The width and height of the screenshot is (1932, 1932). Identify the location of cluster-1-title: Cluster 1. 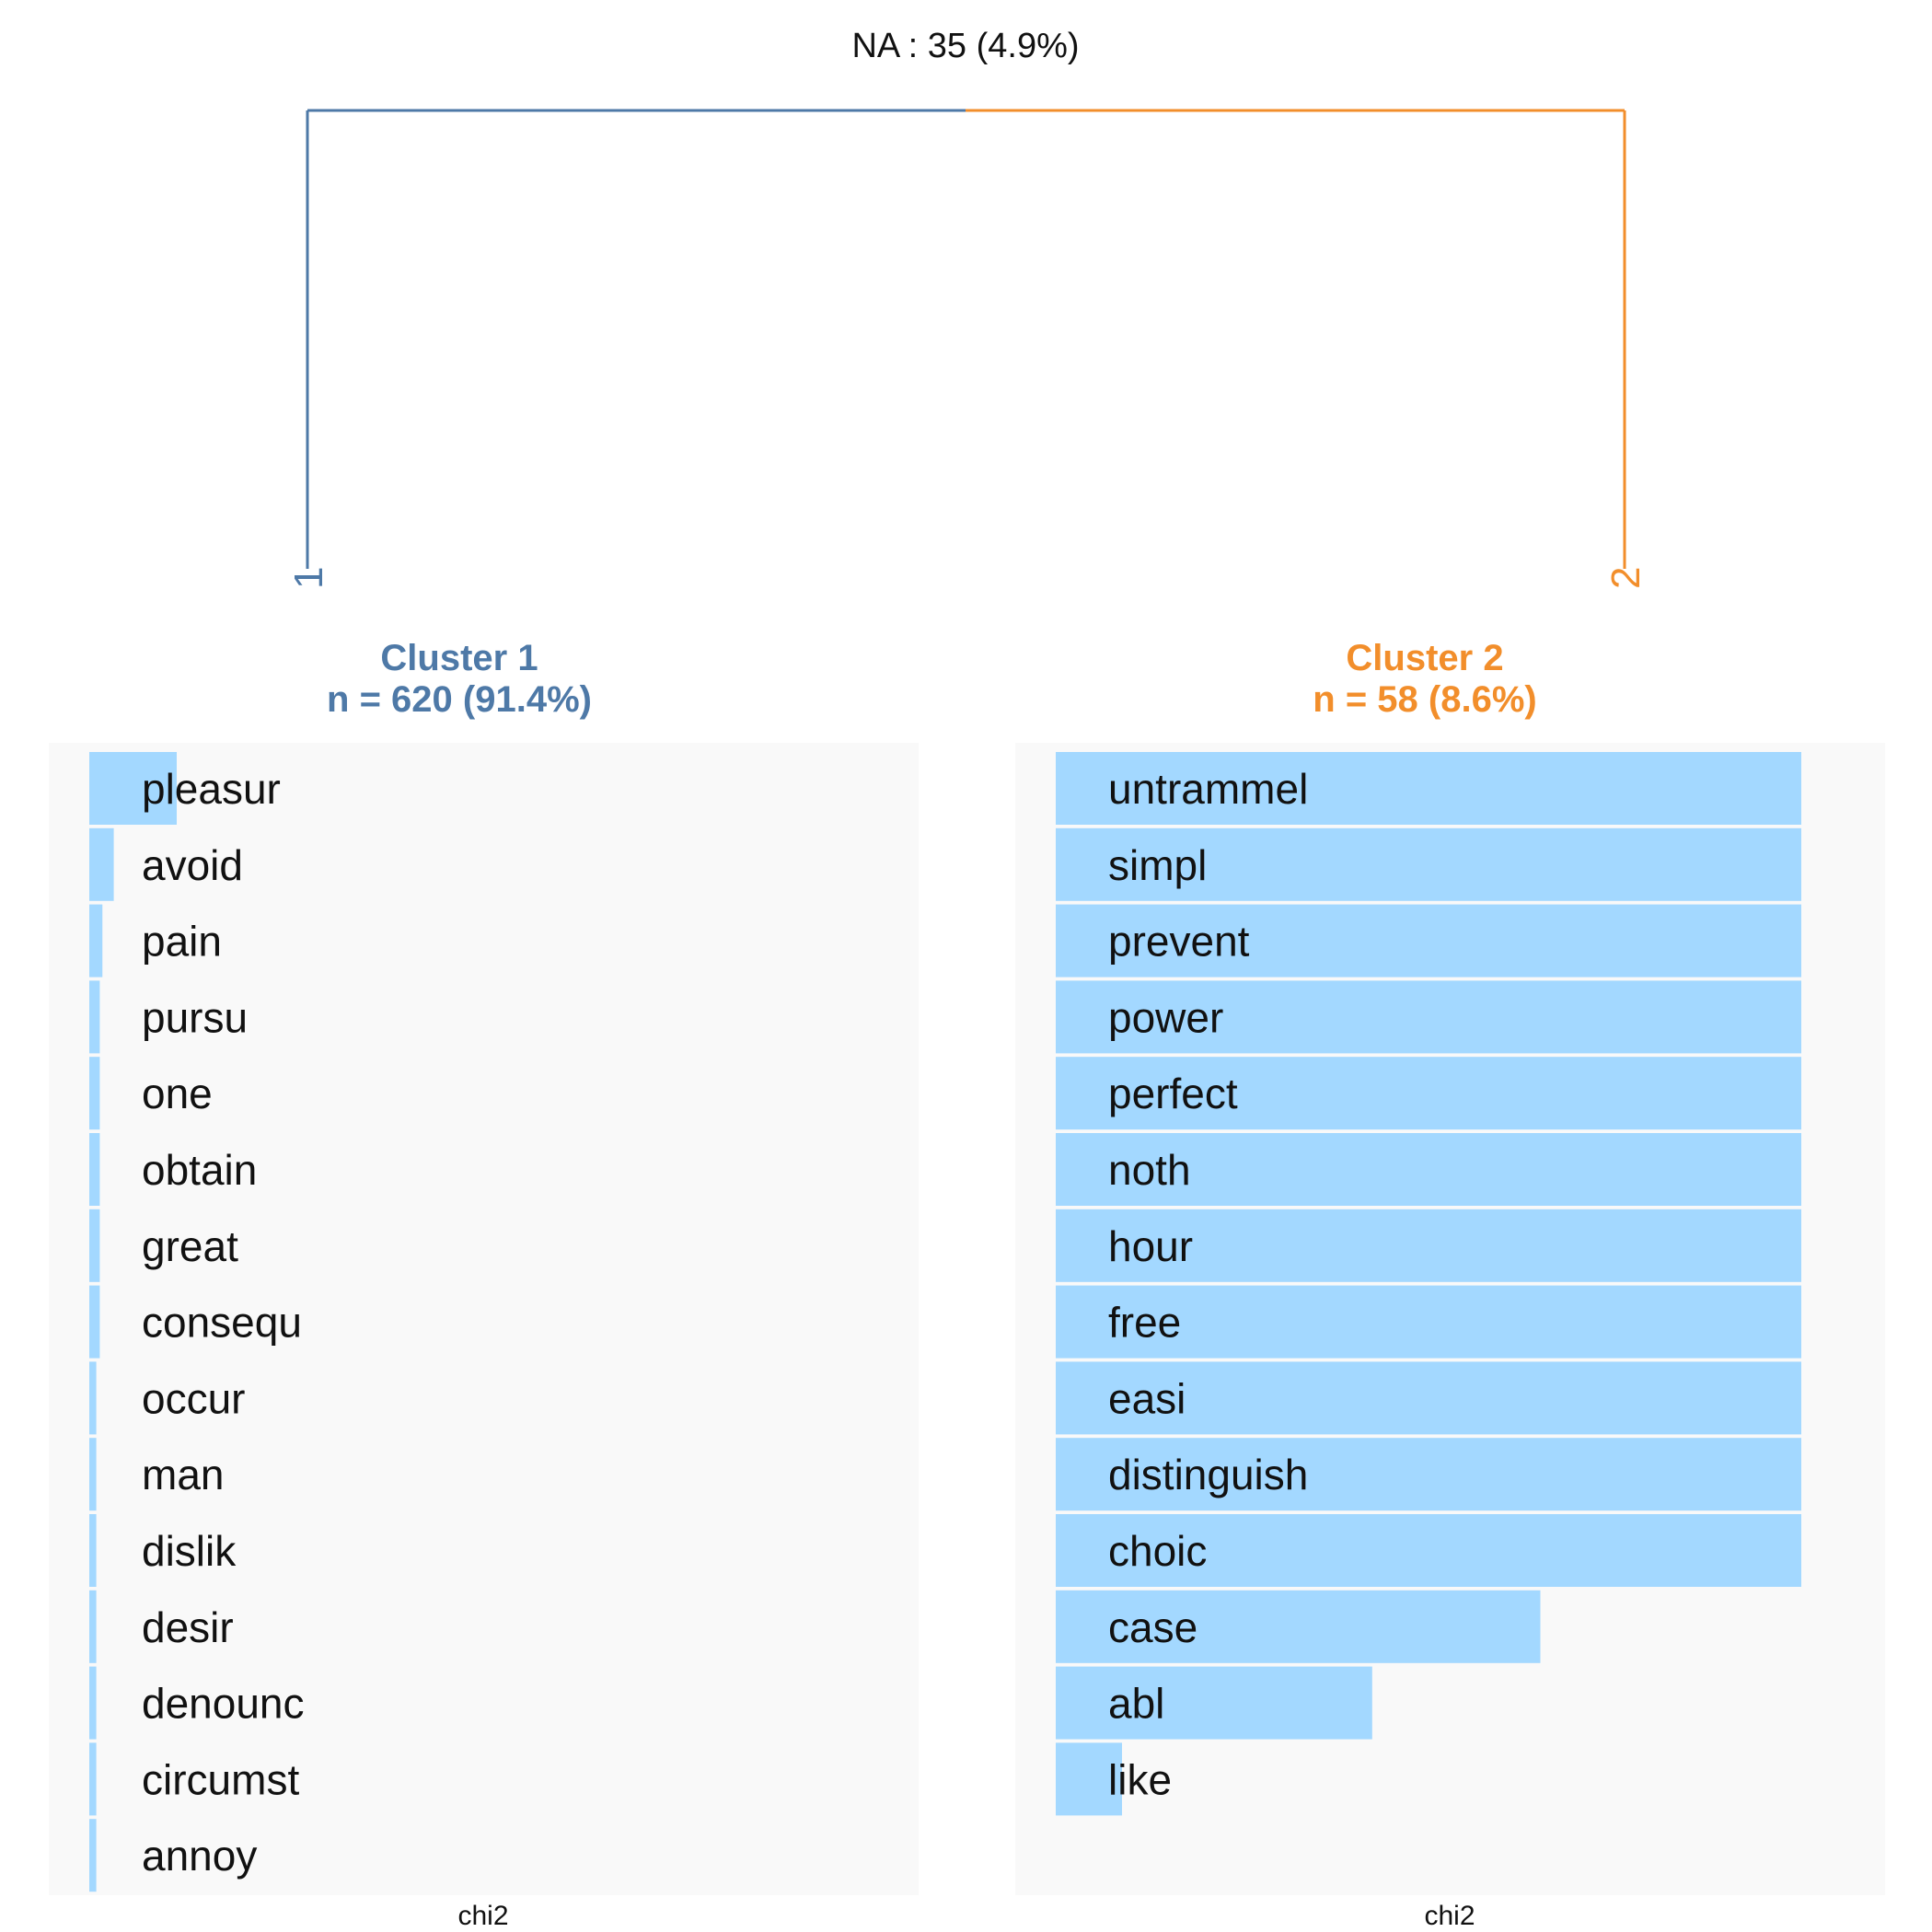
(459, 658).